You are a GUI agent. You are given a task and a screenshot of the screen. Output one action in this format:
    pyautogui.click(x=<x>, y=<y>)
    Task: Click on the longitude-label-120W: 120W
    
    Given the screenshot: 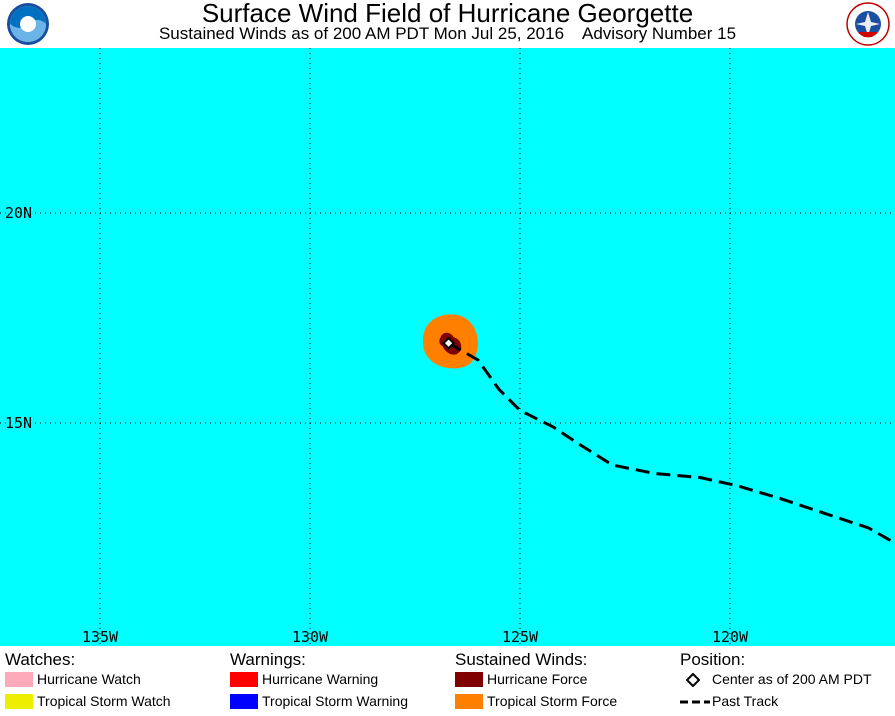 What is the action you would take?
    pyautogui.click(x=730, y=637)
    